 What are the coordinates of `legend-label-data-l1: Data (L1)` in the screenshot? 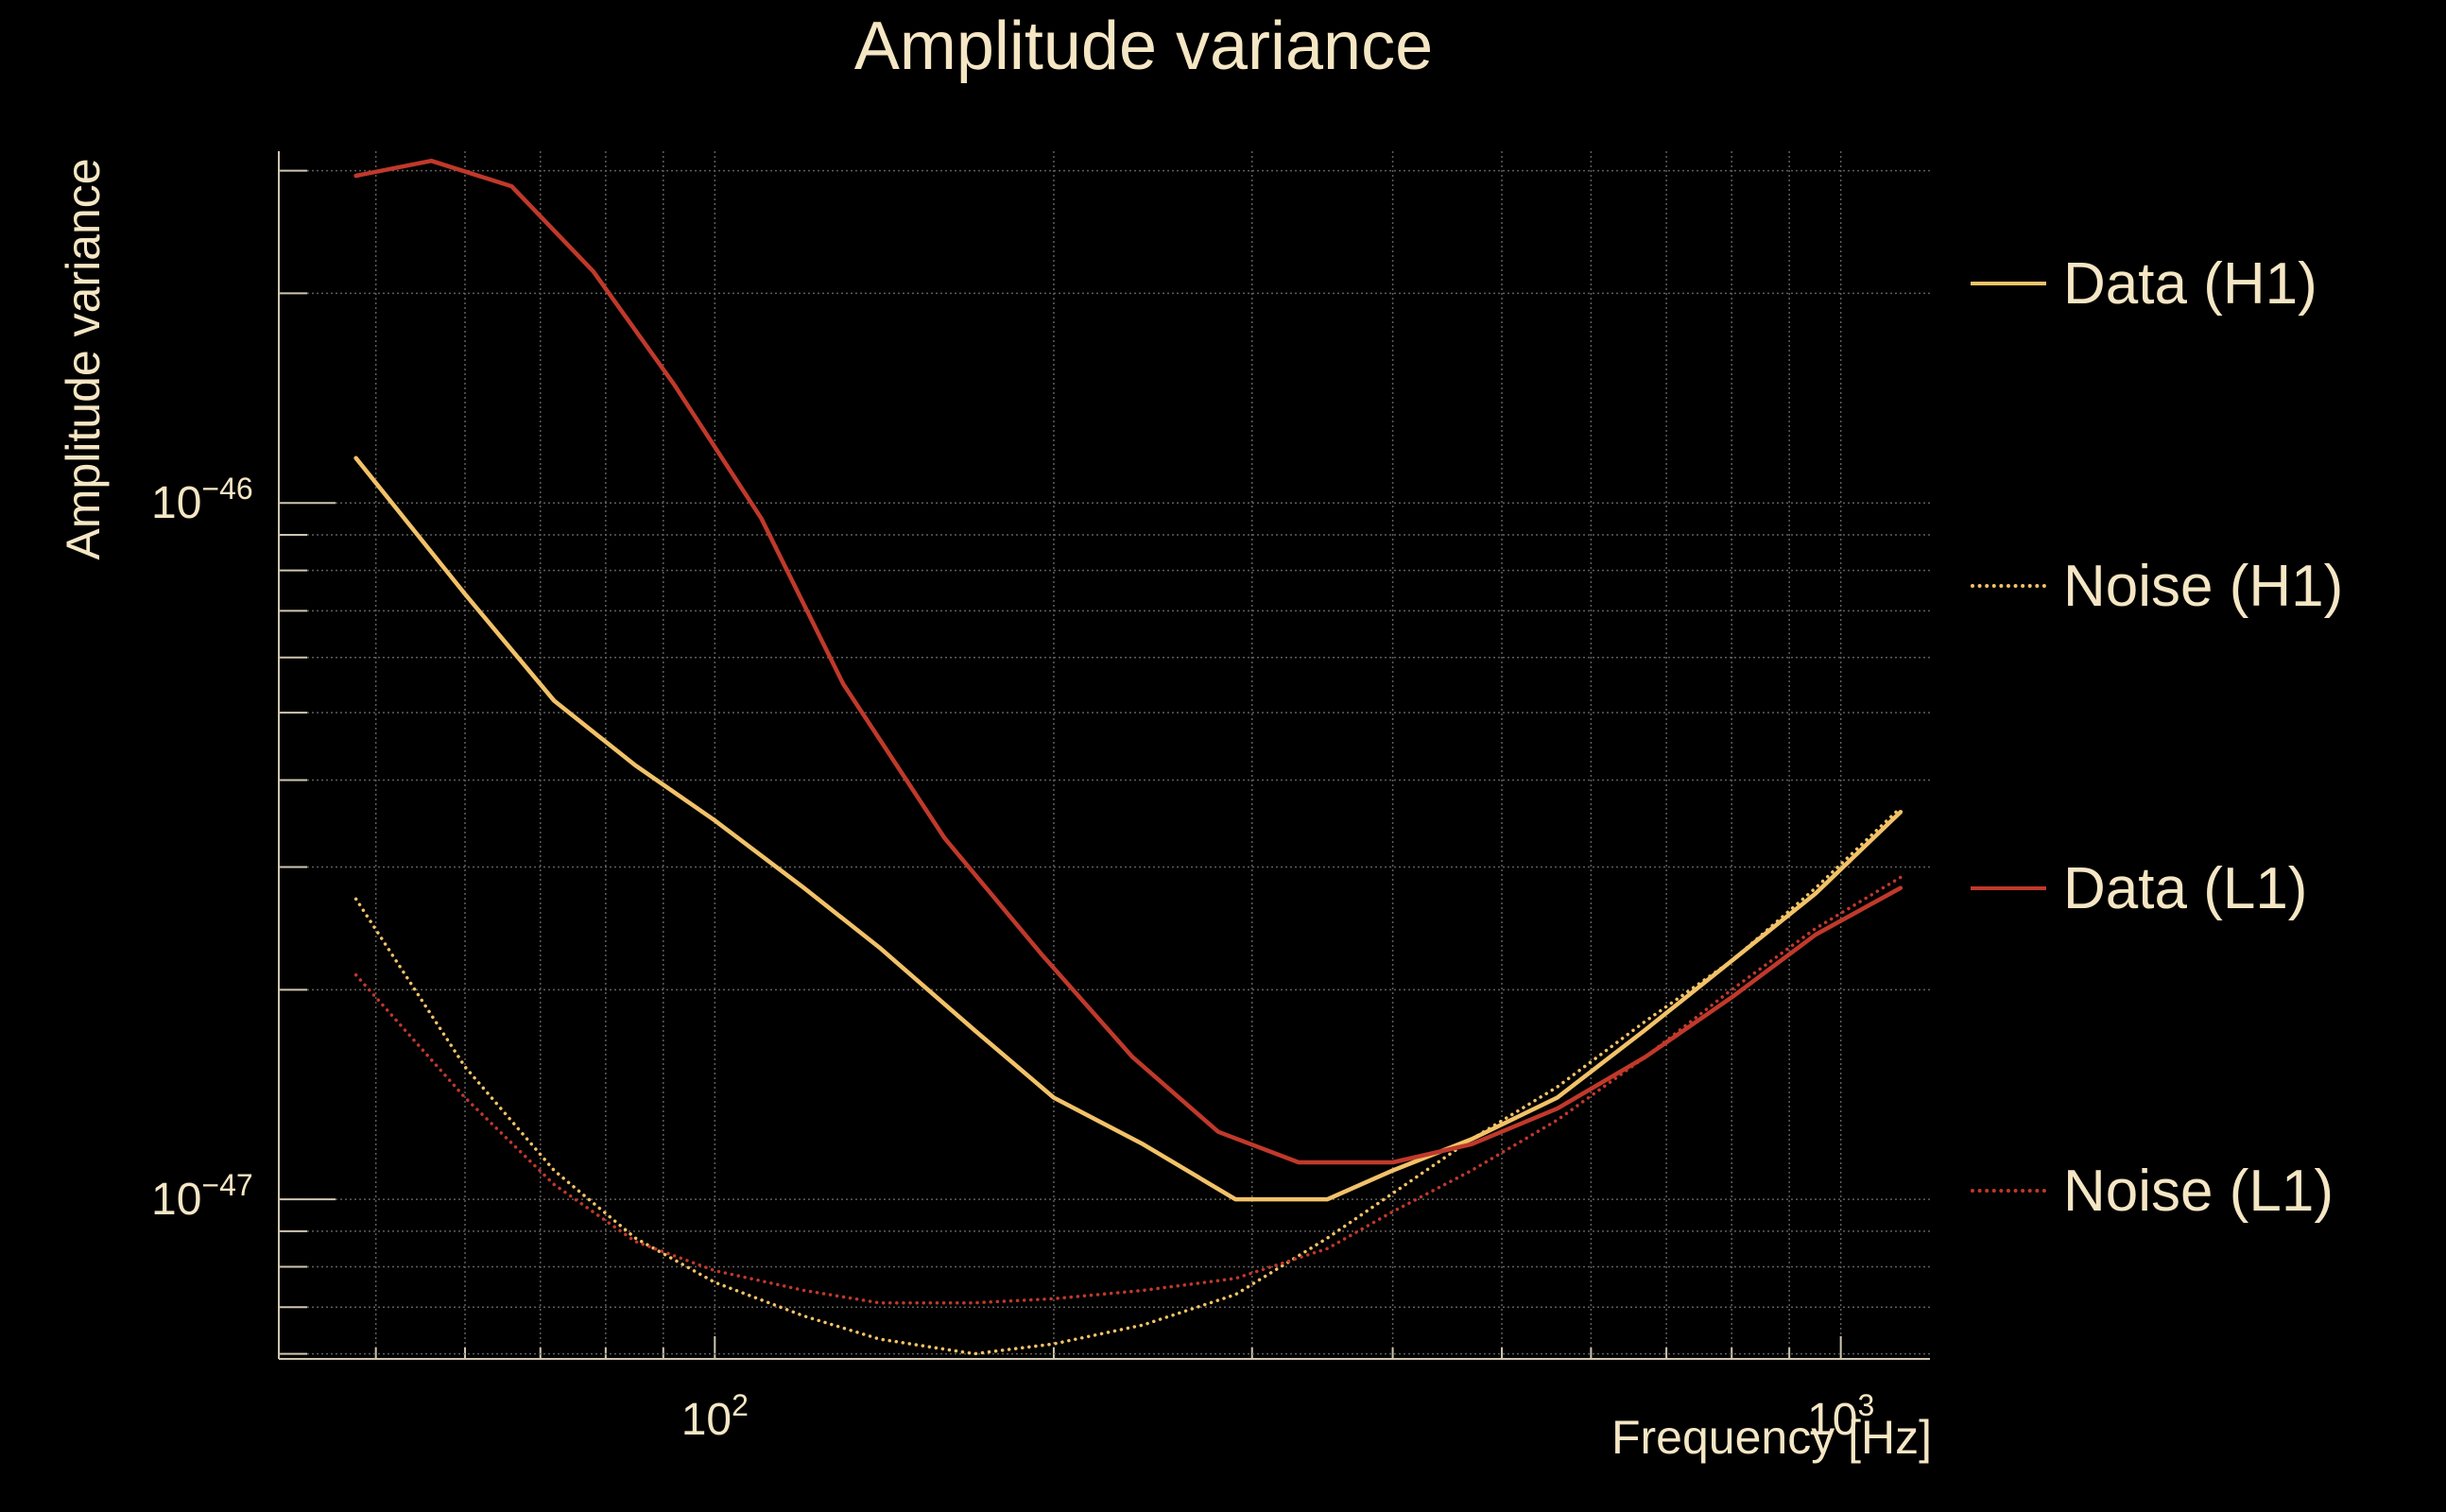 It's located at (2185, 888).